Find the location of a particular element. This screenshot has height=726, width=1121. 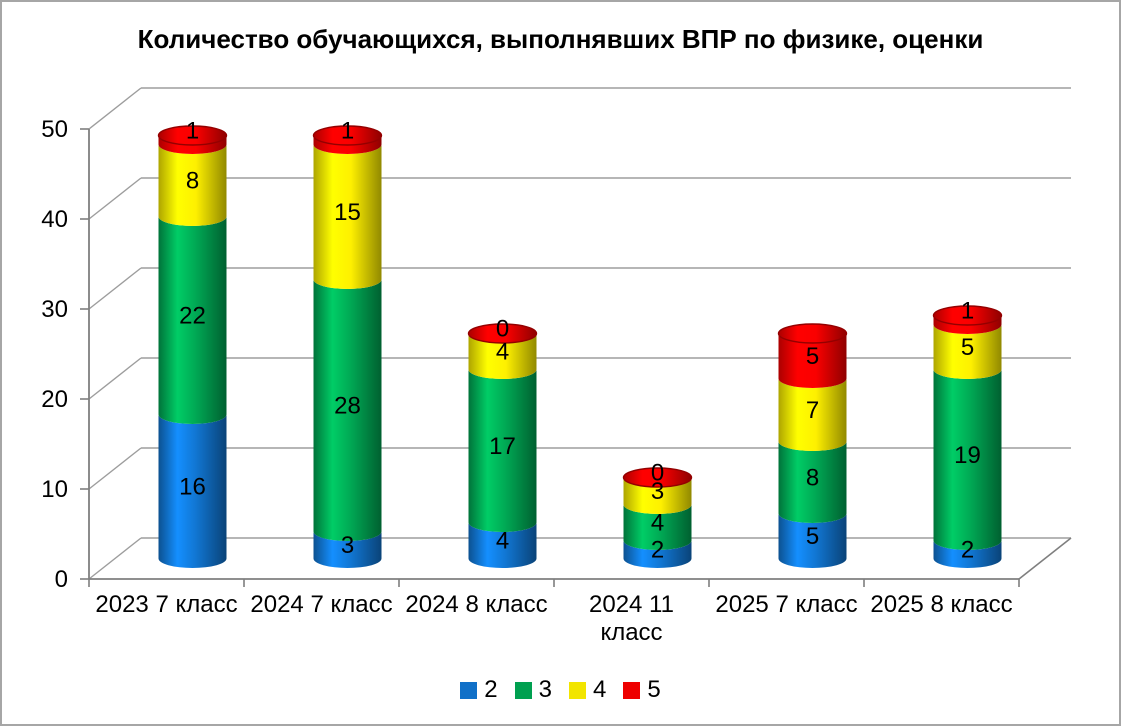

data-label: 22 is located at coordinates (192, 316).